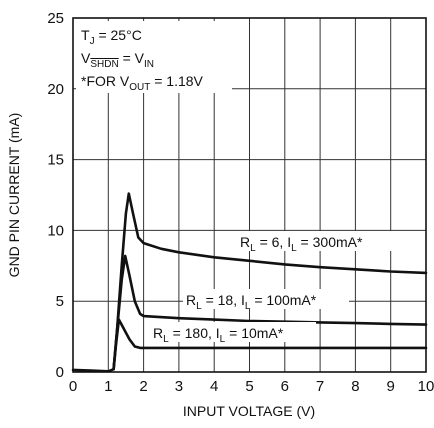 The image size is (434, 428). I want to click on x-tick-label: 3, so click(179, 386).